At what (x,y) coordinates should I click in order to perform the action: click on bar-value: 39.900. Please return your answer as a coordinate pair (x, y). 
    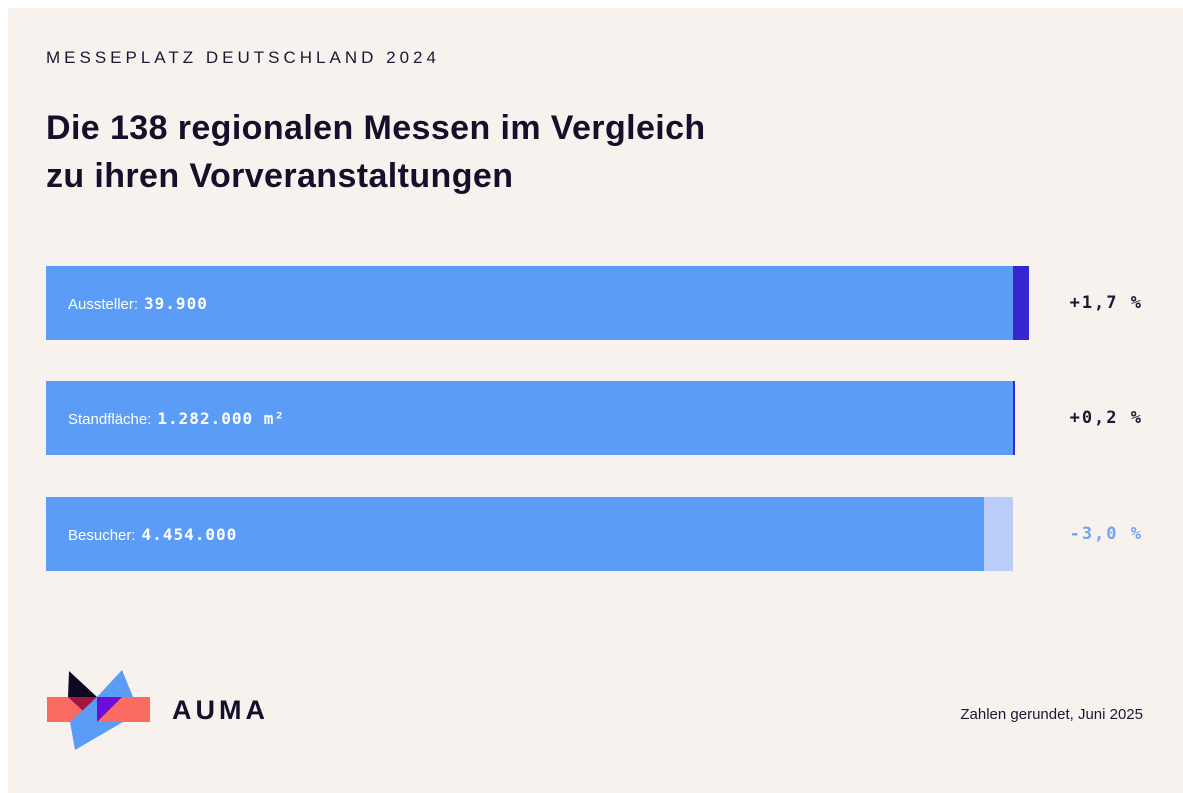
    Looking at the image, I should click on (176, 303).